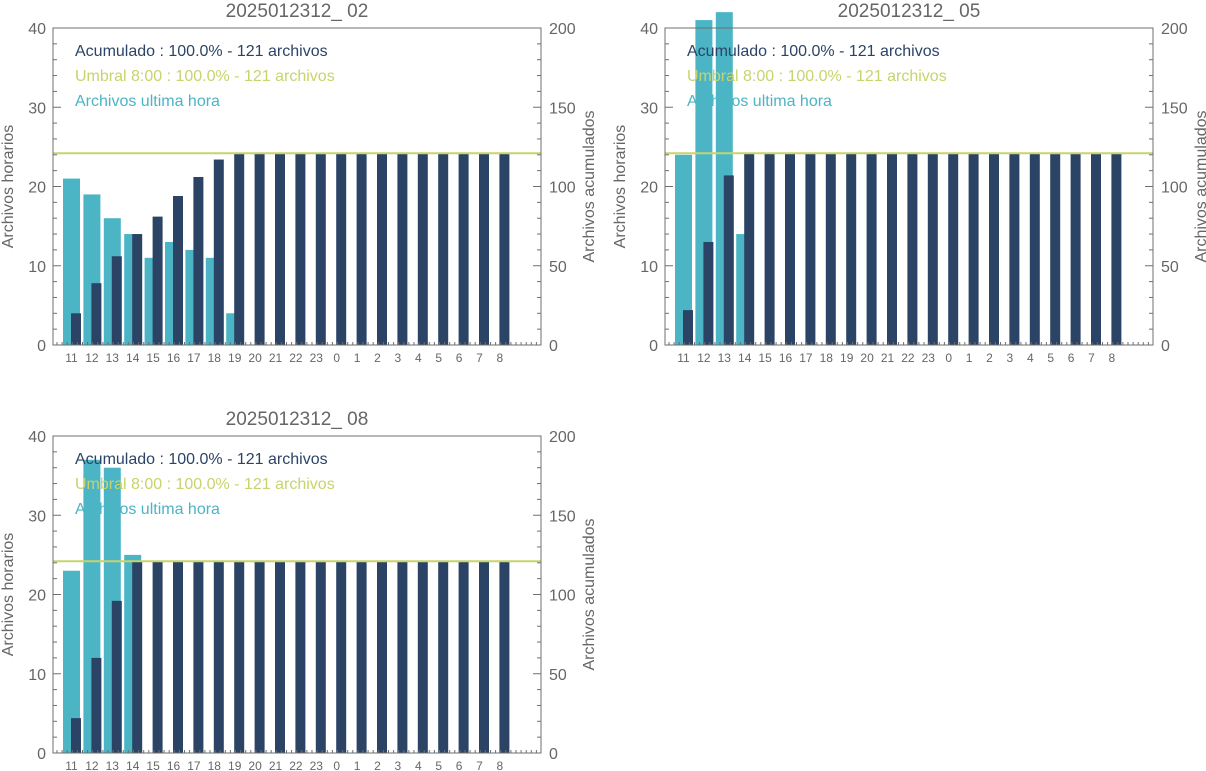 Image resolution: width=1206 pixels, height=771 pixels. What do you see at coordinates (41, 346) in the screenshot?
I see `y-tick-label: 0` at bounding box center [41, 346].